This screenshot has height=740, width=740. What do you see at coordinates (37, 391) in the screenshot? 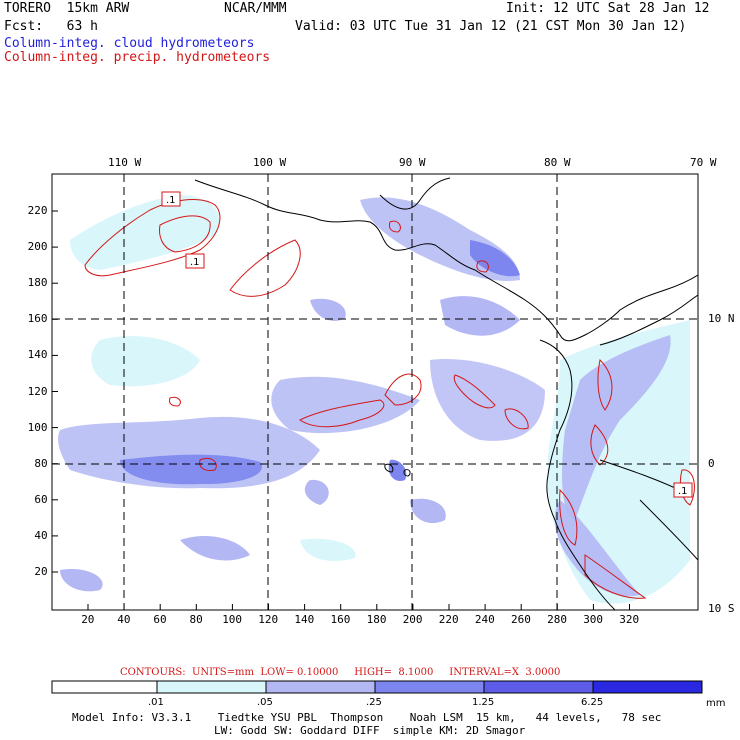
I see `y-tick-label: 120` at bounding box center [37, 391].